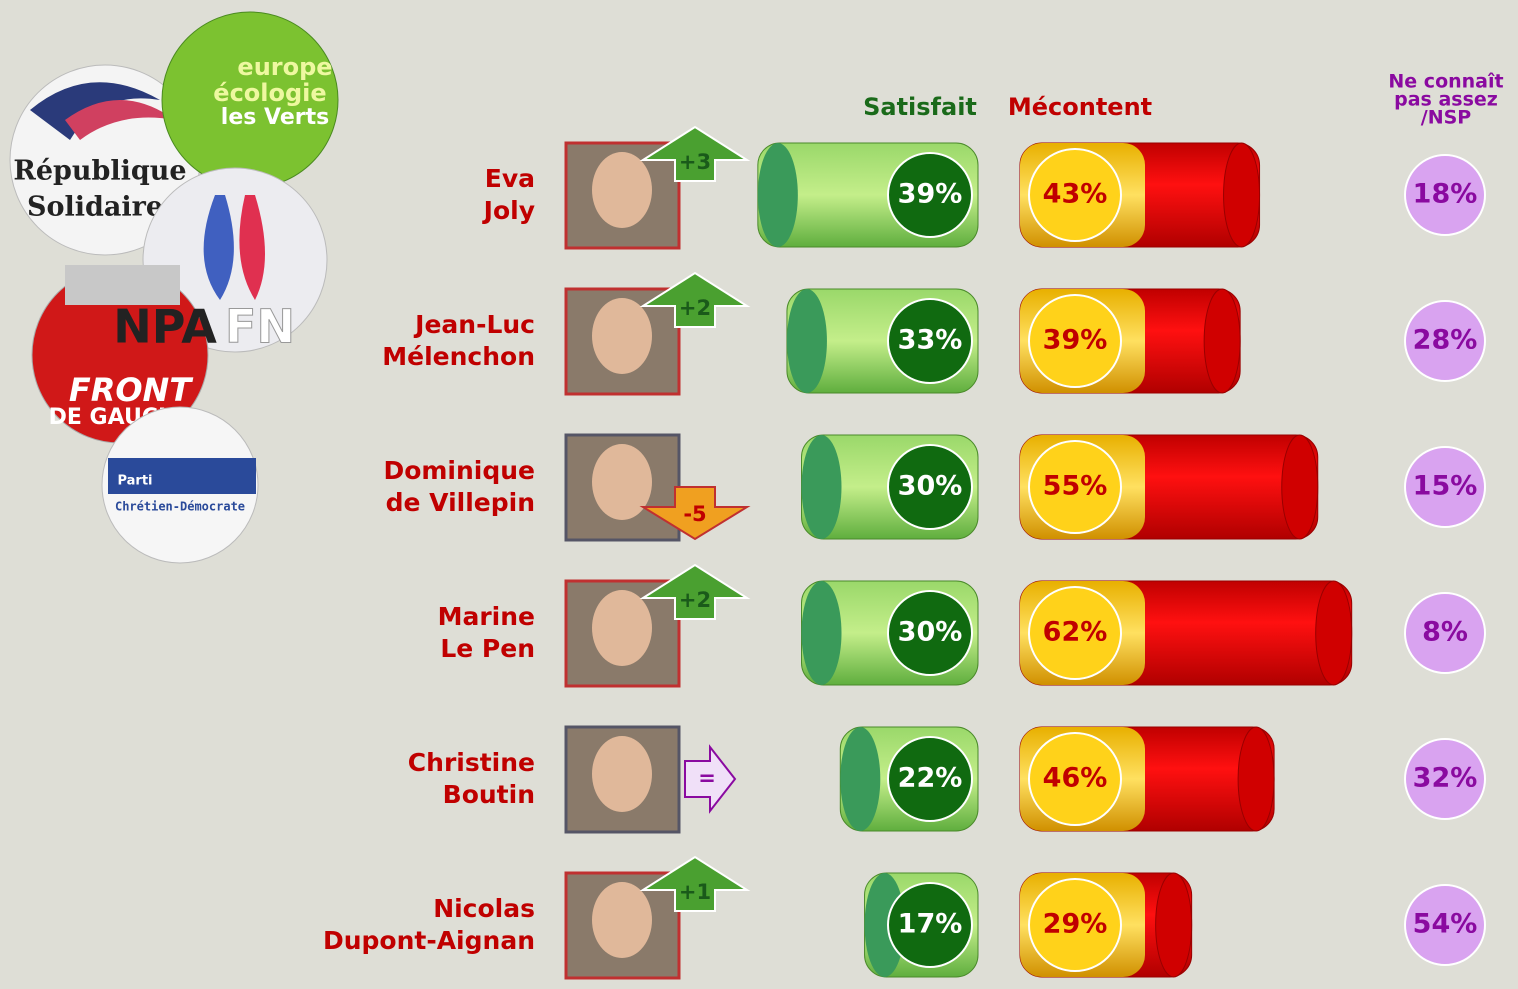 The width and height of the screenshot is (1518, 989). I want to click on candidate-name: Dupont-Aignan, so click(429, 940).